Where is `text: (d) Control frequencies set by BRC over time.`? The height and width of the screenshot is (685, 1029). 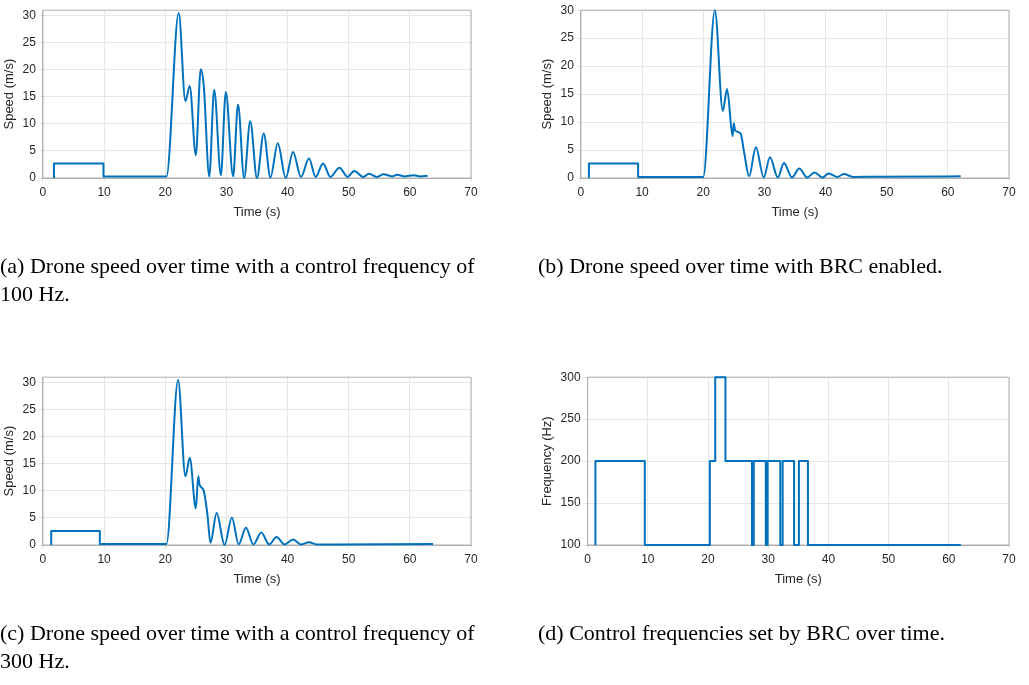 text: (d) Control frequencies set by BRC over time. is located at coordinates (742, 633).